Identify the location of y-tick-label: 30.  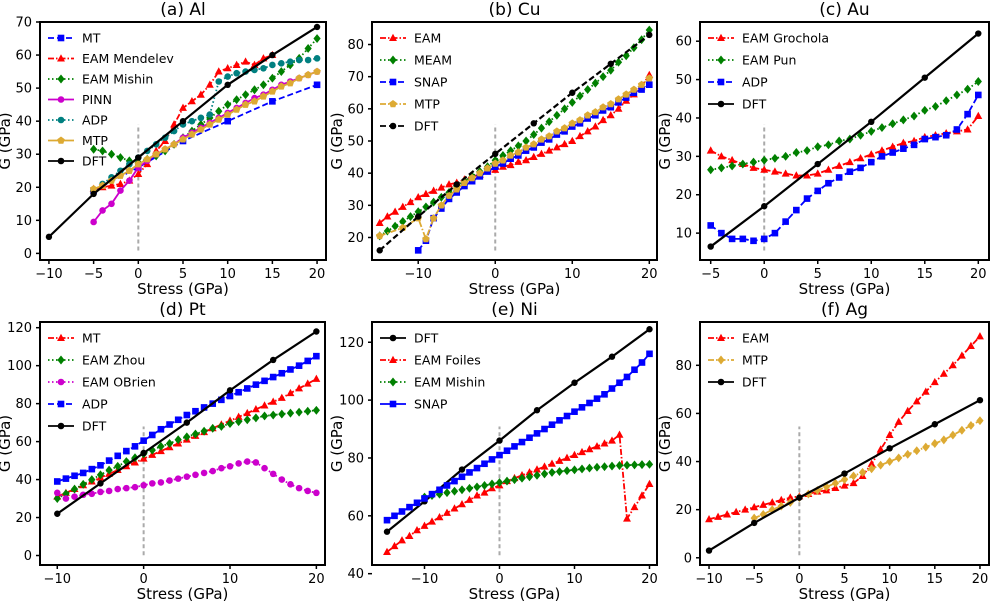
(23, 155).